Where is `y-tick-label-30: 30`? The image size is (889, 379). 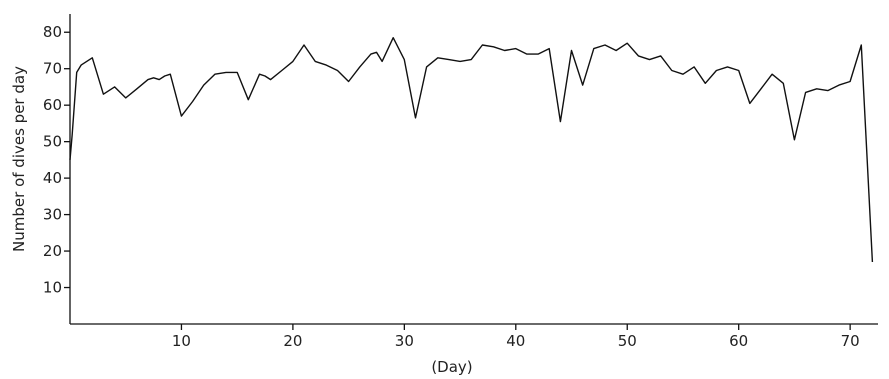
y-tick-label-30: 30 is located at coordinates (52, 215).